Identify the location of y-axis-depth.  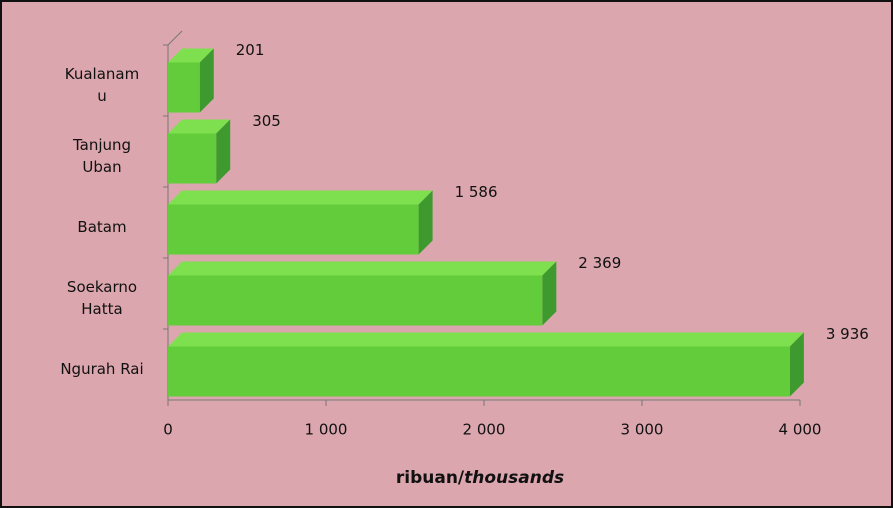
(175, 38).